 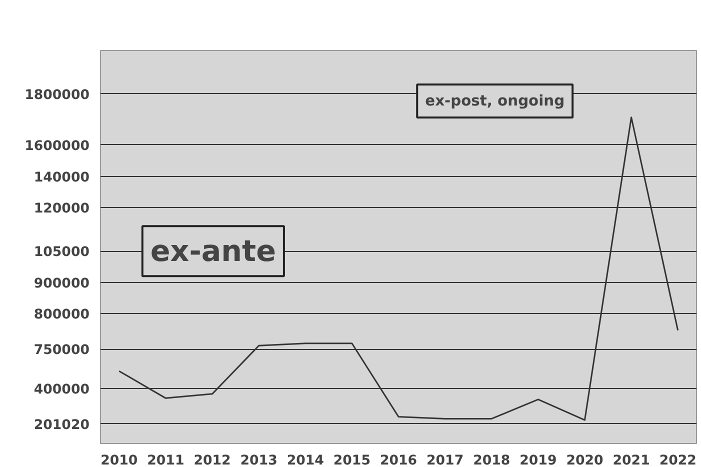 What do you see at coordinates (445, 460) in the screenshot?
I see `x-tick-label: 2017` at bounding box center [445, 460].